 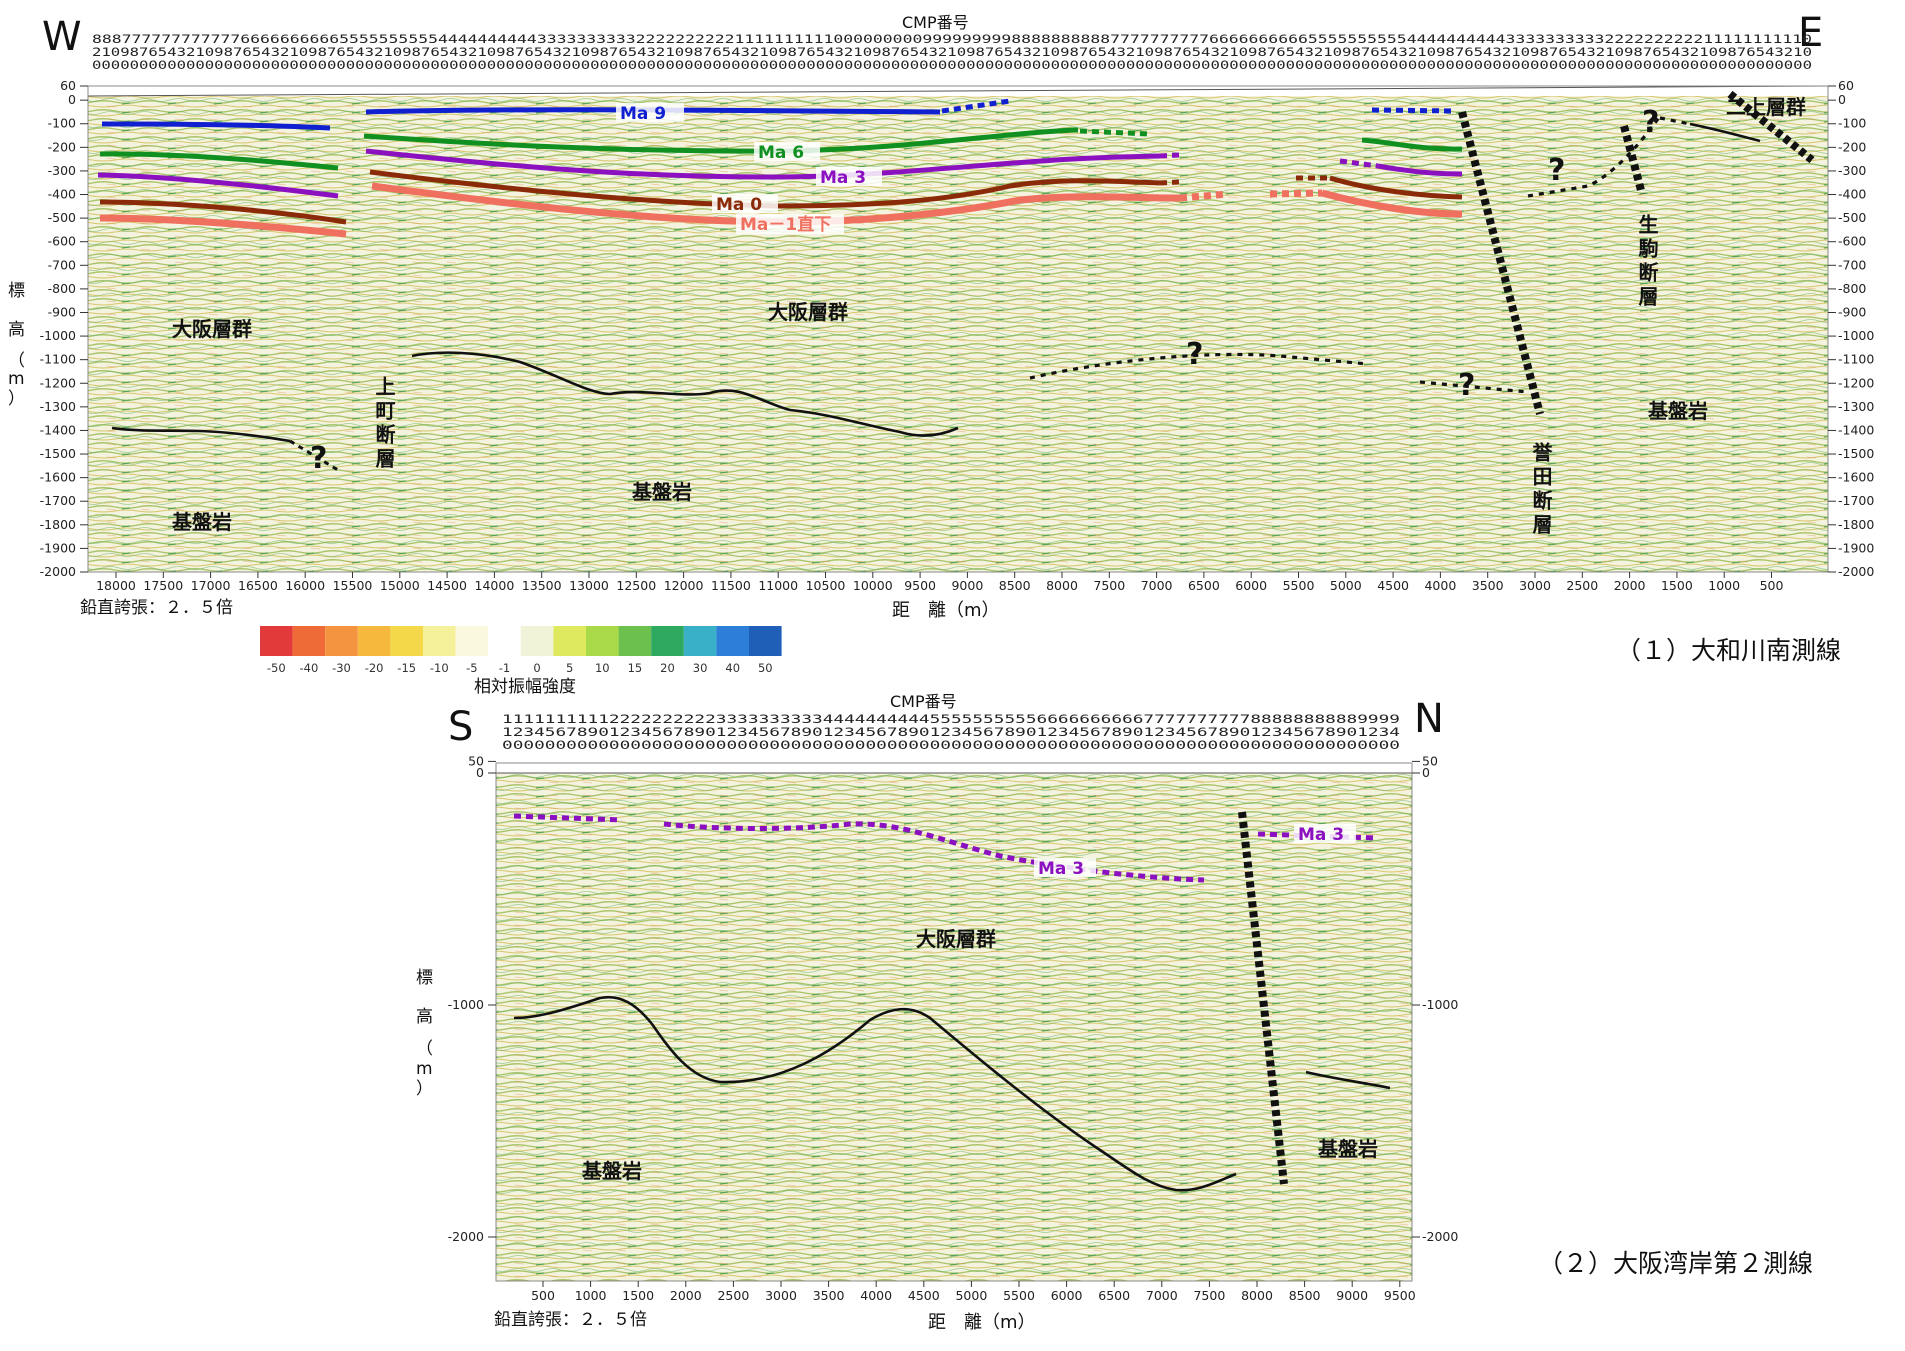 I want to click on label-osaka-group-west: 大阪層群, so click(x=212, y=329).